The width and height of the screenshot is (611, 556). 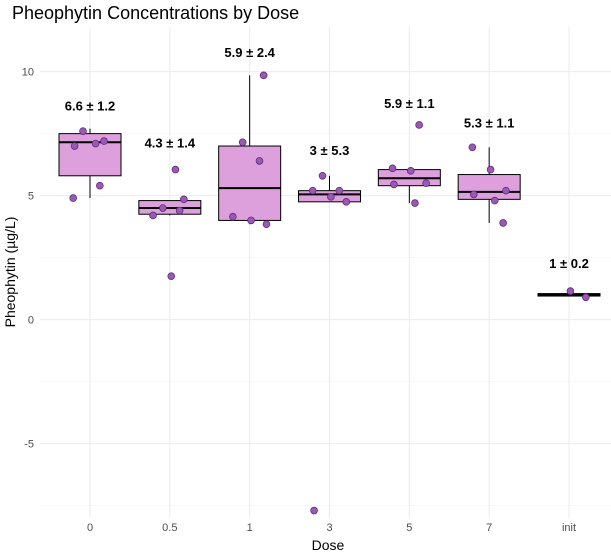 What do you see at coordinates (169, 528) in the screenshot?
I see `x-tick-label: 0.5` at bounding box center [169, 528].